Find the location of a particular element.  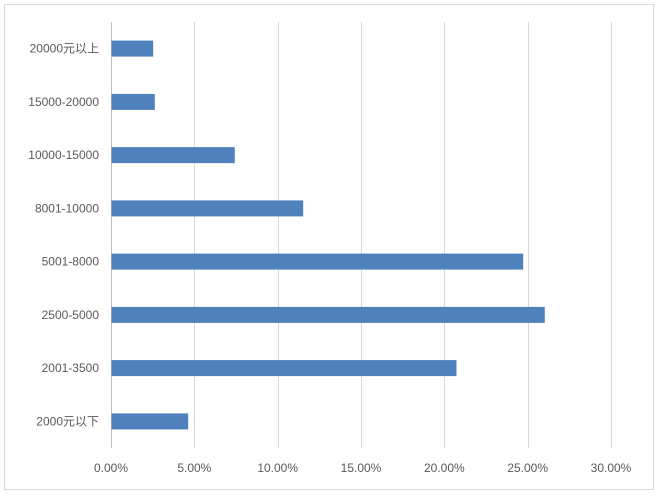

category-label-7: 2000元以下 is located at coordinates (67, 421).